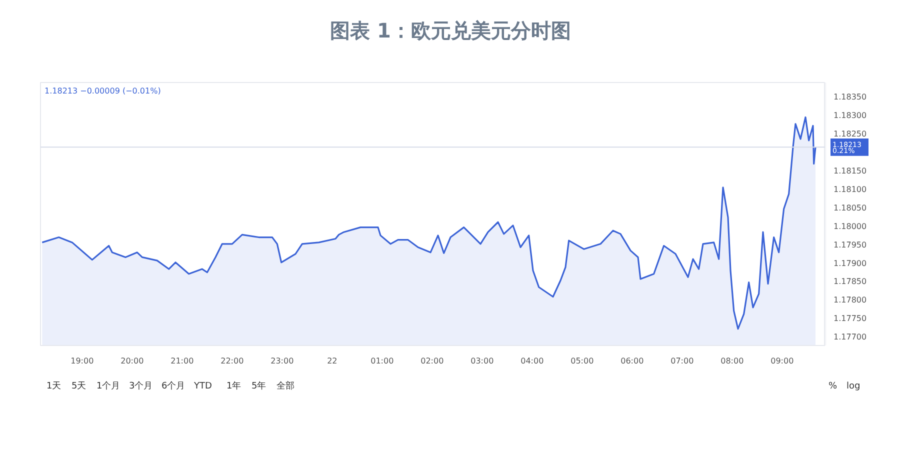 Image resolution: width=900 pixels, height=466 pixels. I want to click on x-tick-label: 19:00, so click(82, 361).